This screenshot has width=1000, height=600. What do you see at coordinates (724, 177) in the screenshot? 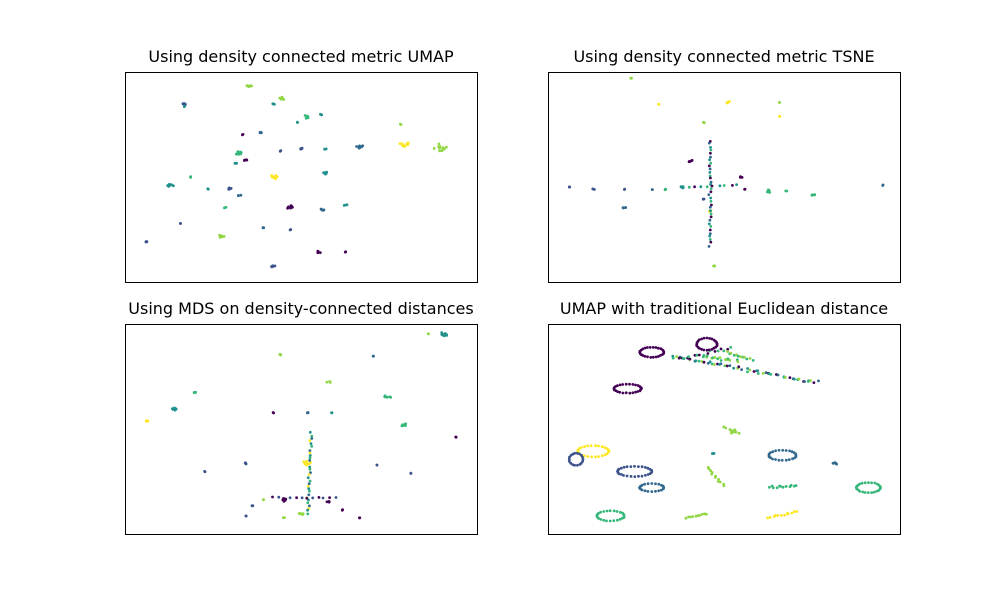
I see `scatter-panel-tsne-density` at bounding box center [724, 177].